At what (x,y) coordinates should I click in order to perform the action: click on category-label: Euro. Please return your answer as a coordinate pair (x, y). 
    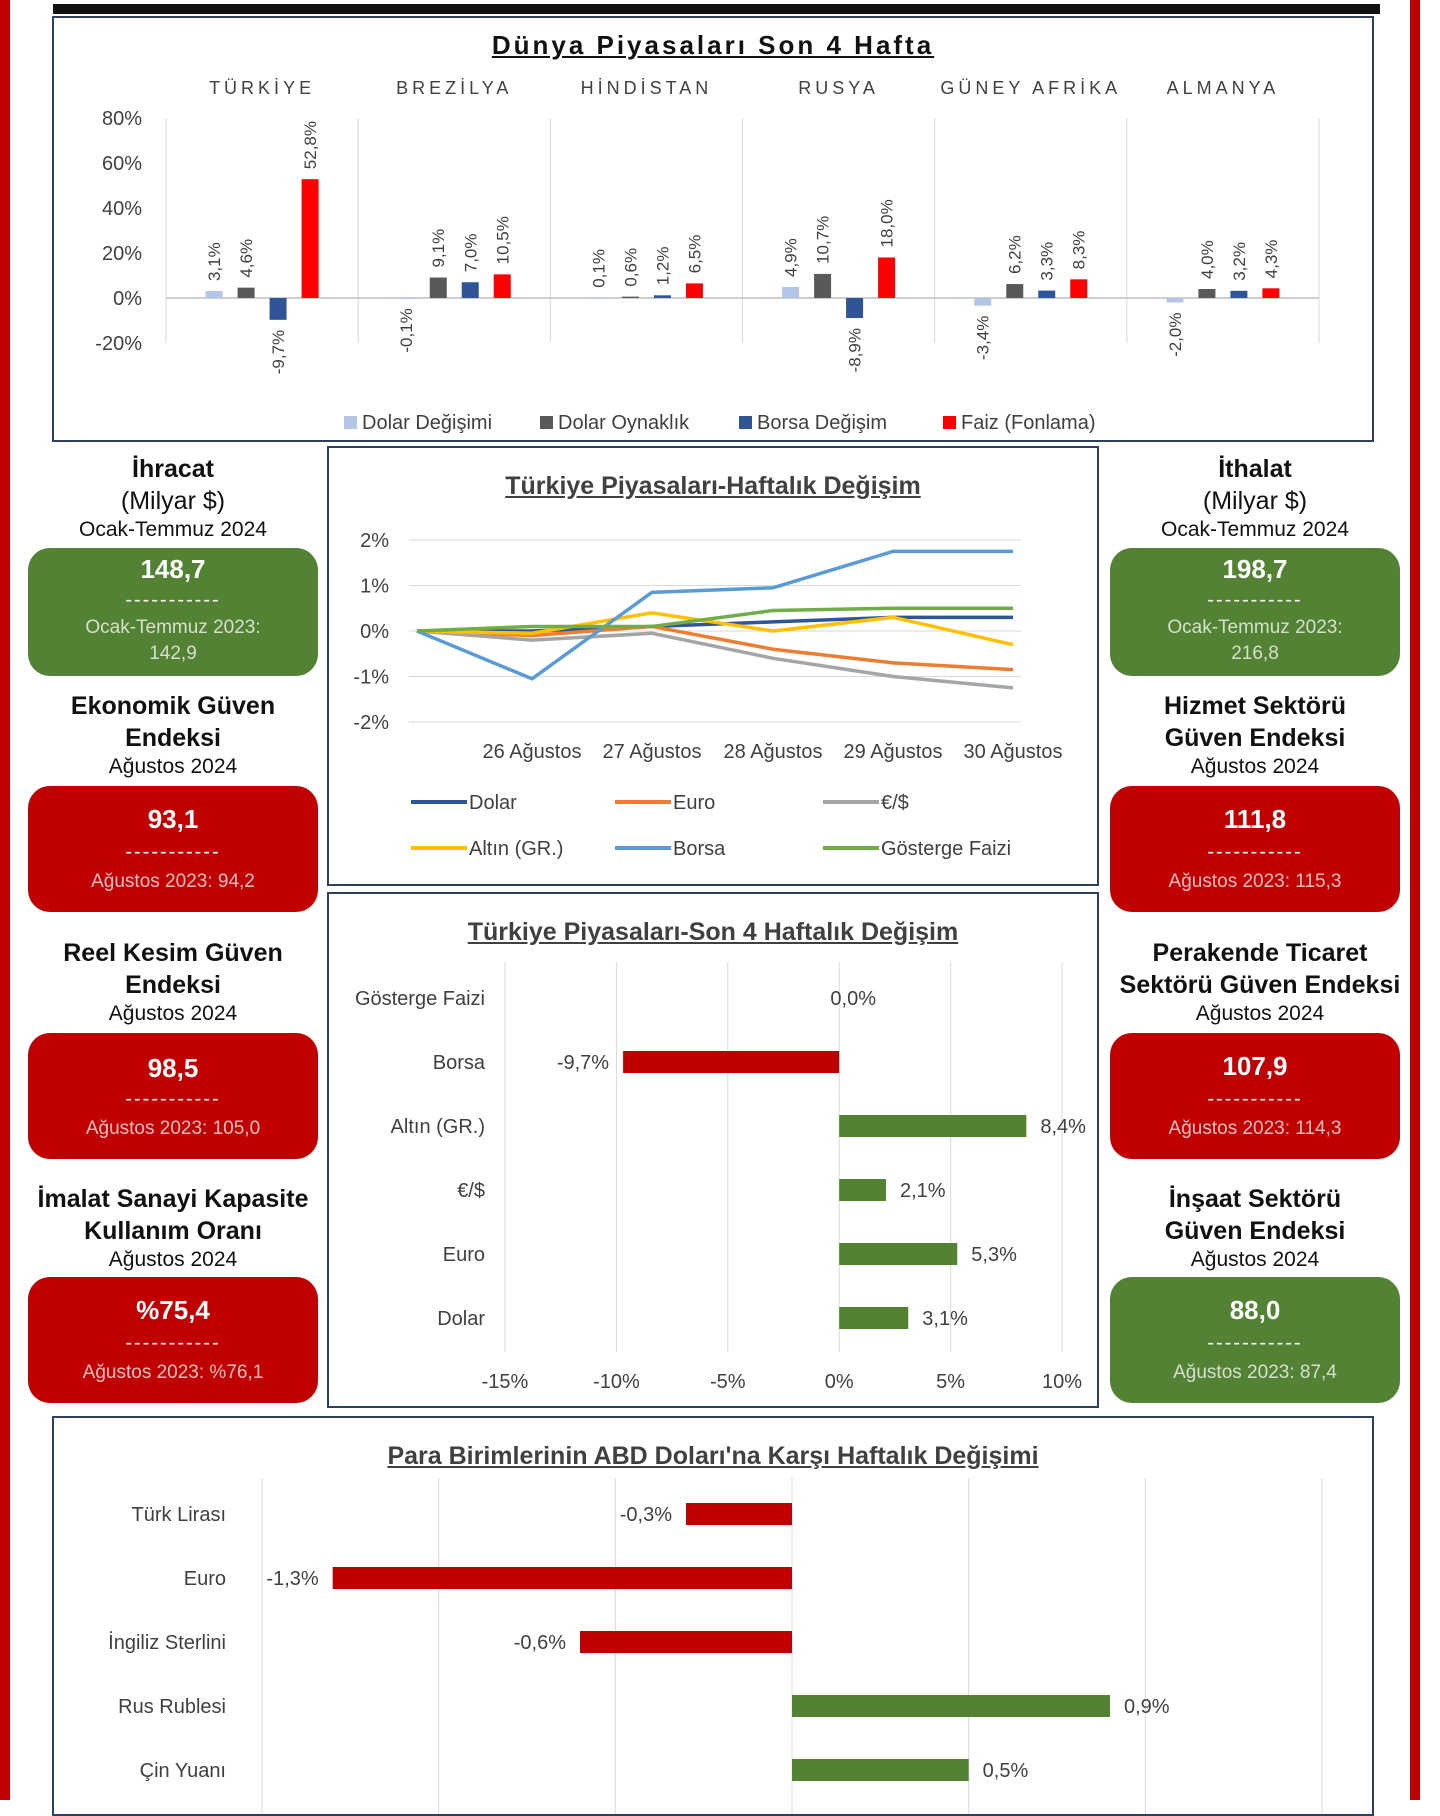
    Looking at the image, I should click on (464, 1255).